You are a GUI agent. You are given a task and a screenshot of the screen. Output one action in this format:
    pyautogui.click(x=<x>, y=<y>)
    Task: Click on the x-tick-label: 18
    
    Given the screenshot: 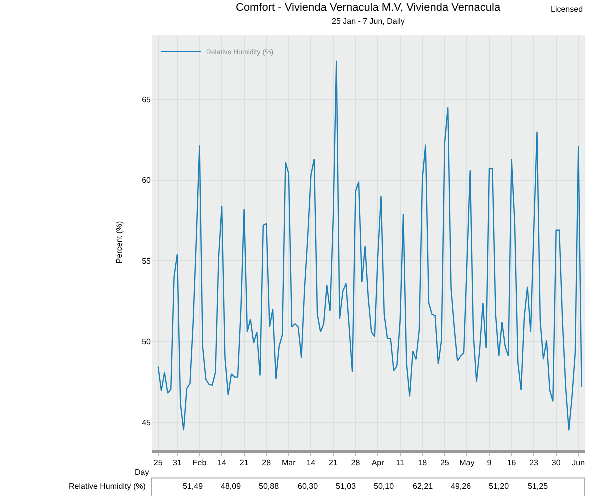 What is the action you would take?
    pyautogui.click(x=423, y=463)
    